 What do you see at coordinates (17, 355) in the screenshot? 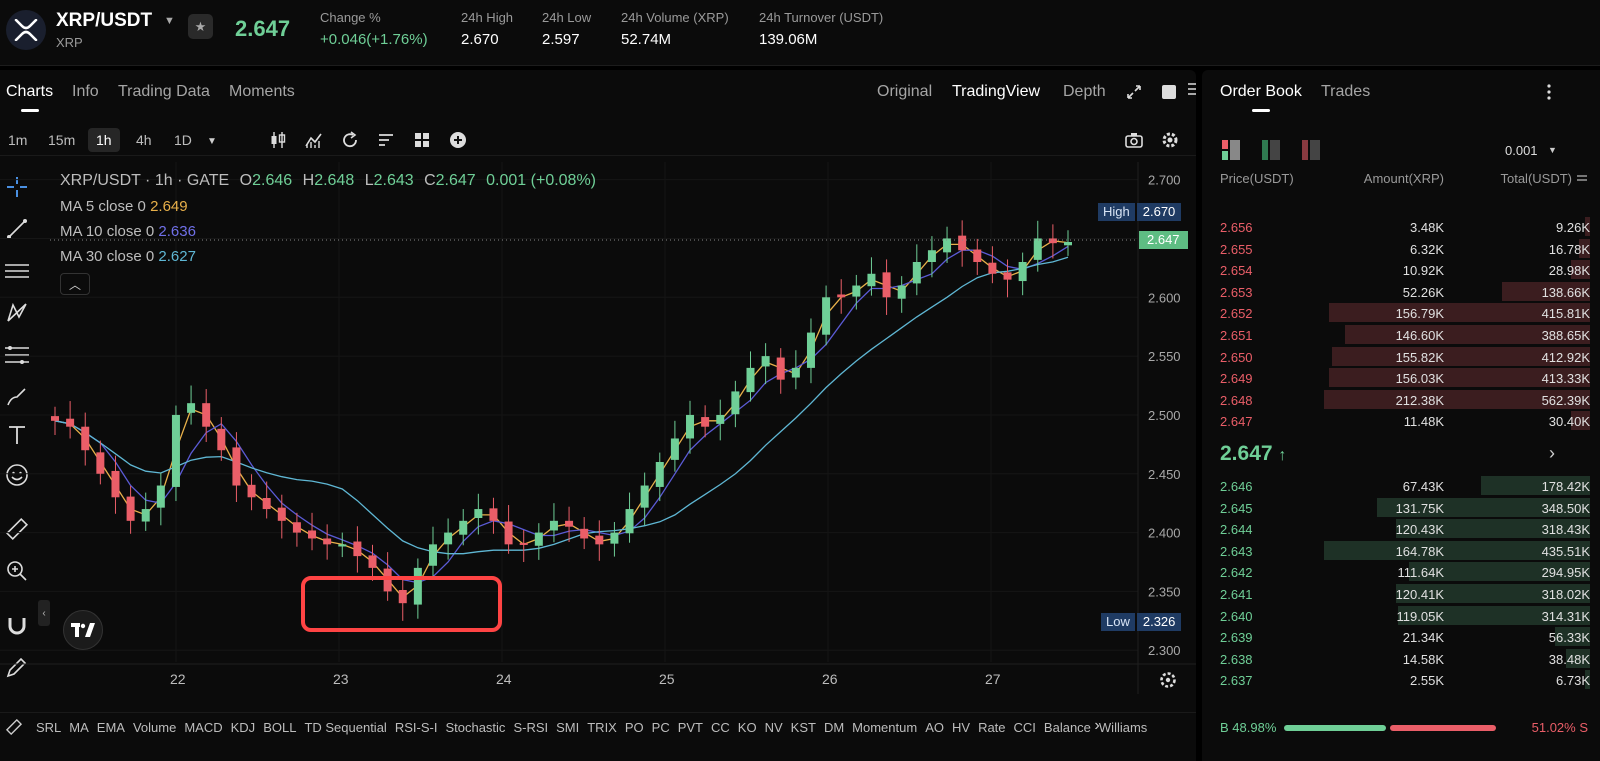
I see `fib-icon` at bounding box center [17, 355].